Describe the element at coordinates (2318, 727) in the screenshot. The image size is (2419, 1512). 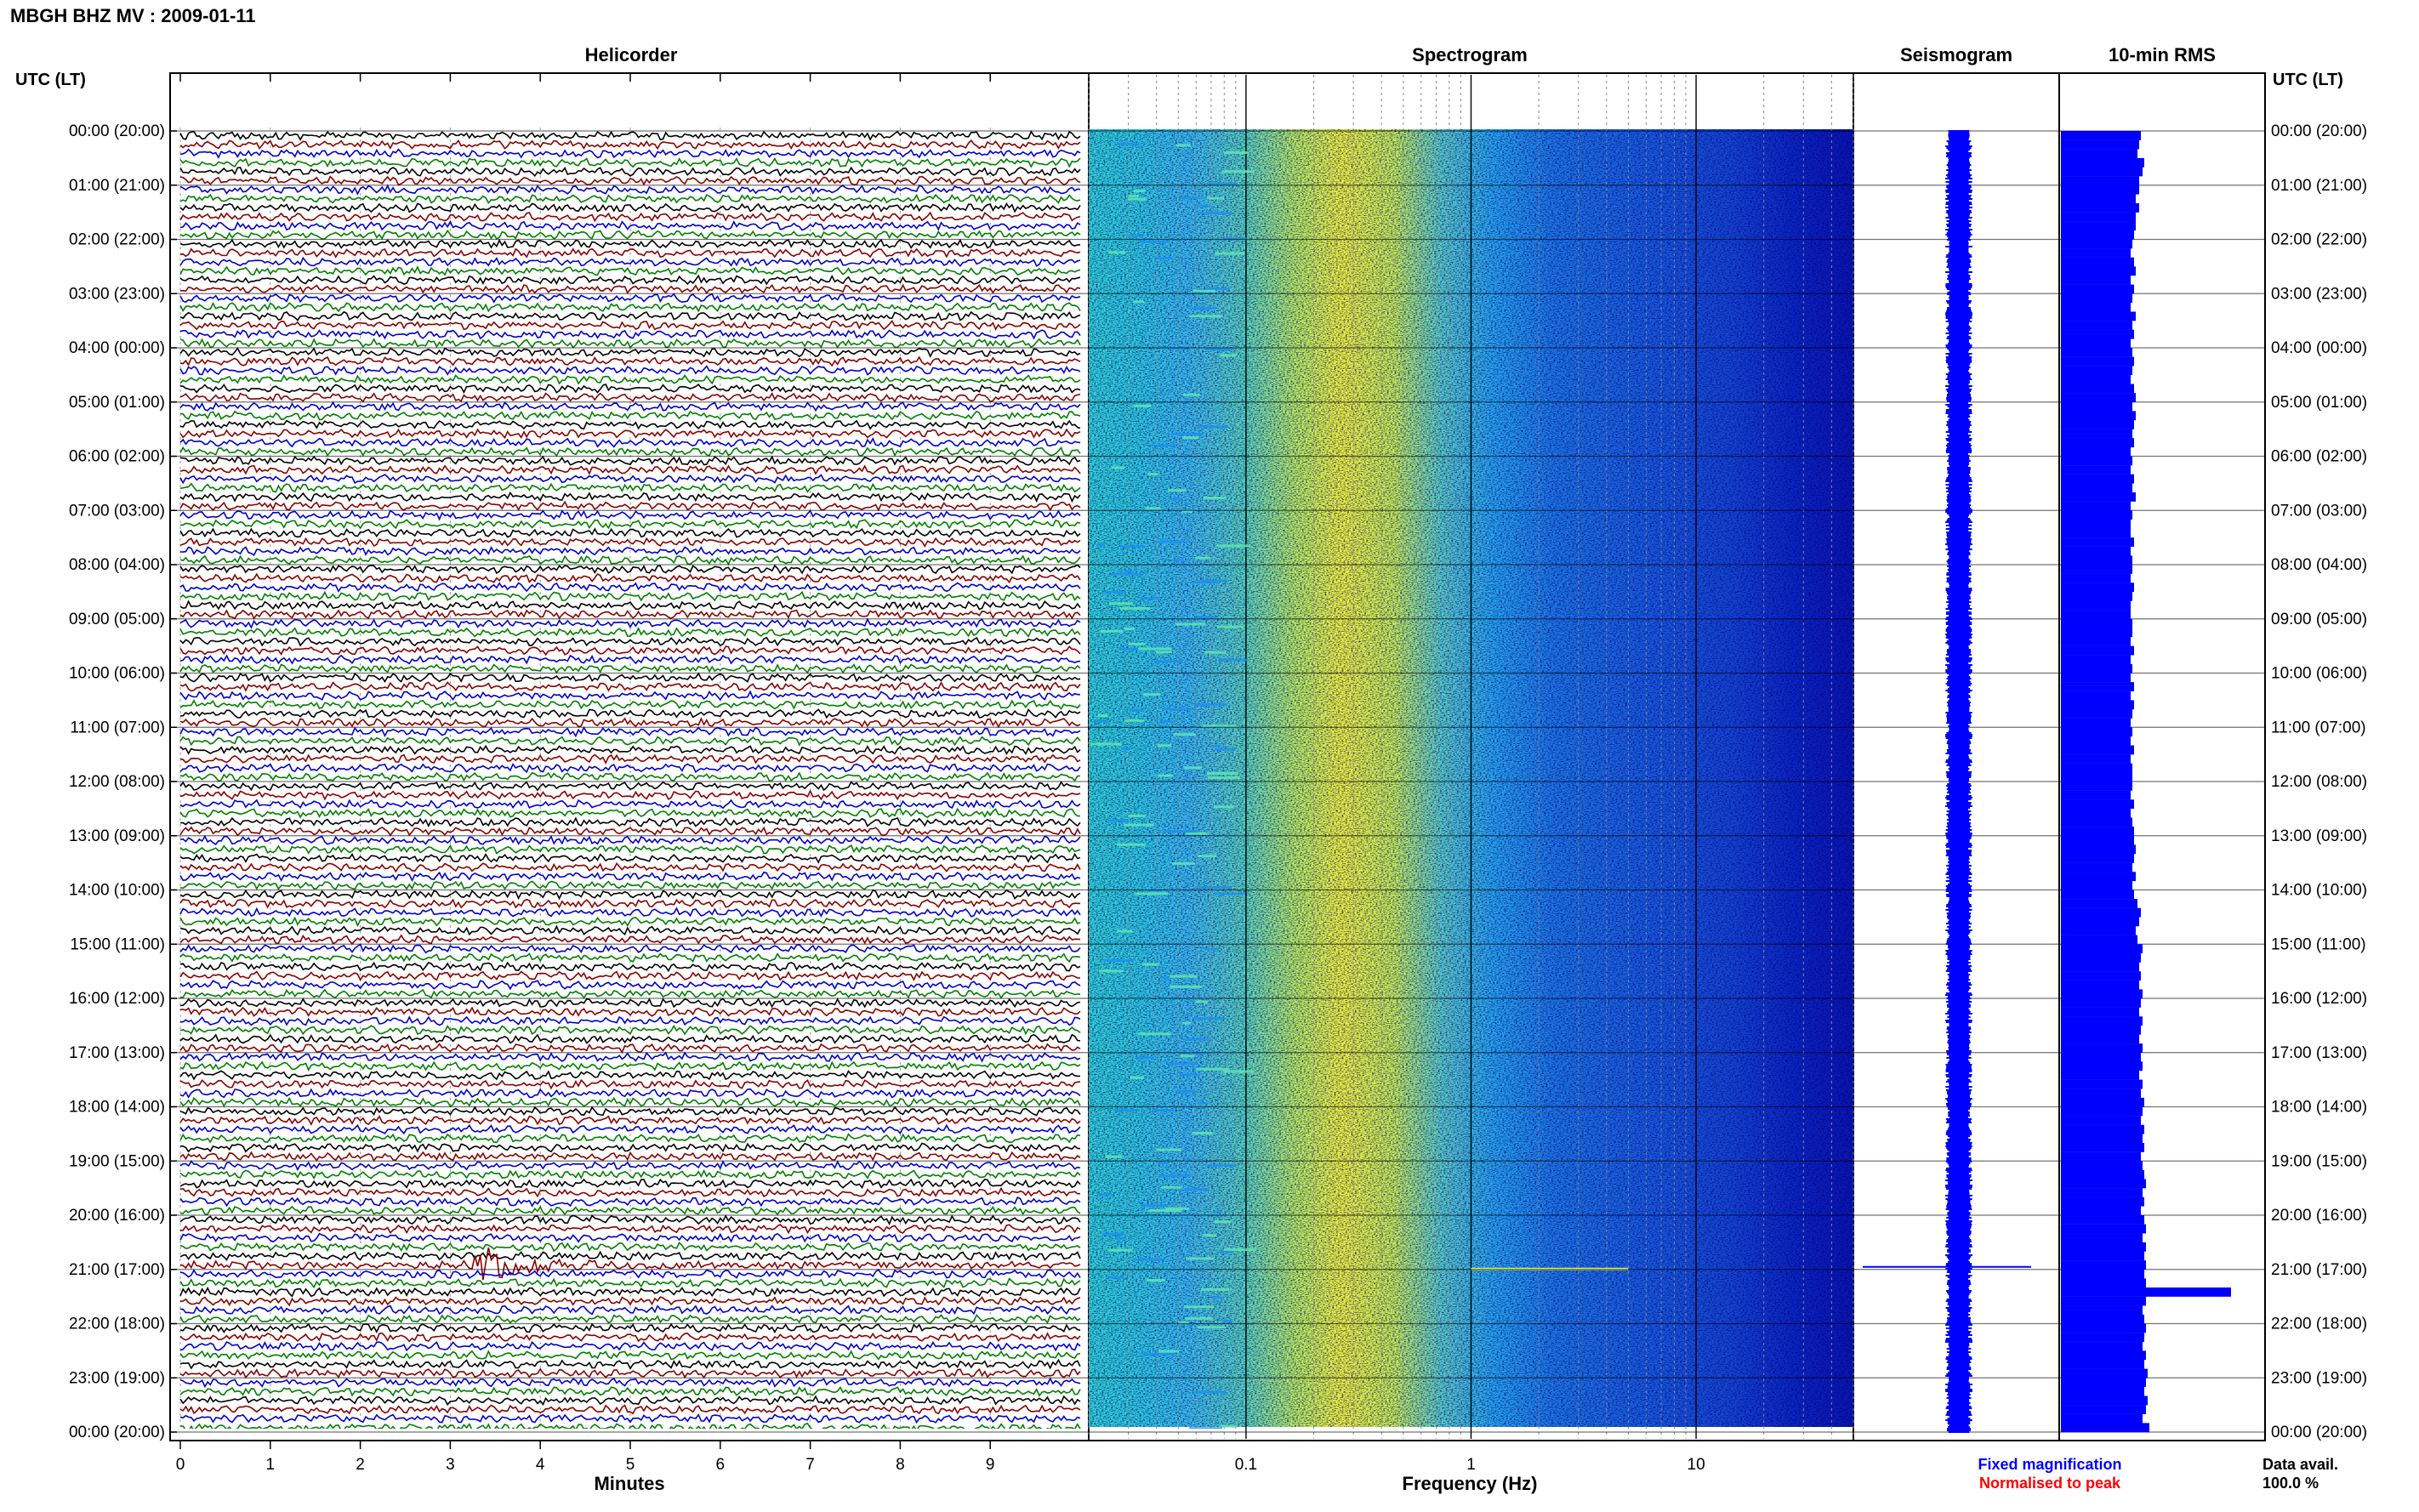
I see `hour-label-right: 11:00 (07:00)` at that location.